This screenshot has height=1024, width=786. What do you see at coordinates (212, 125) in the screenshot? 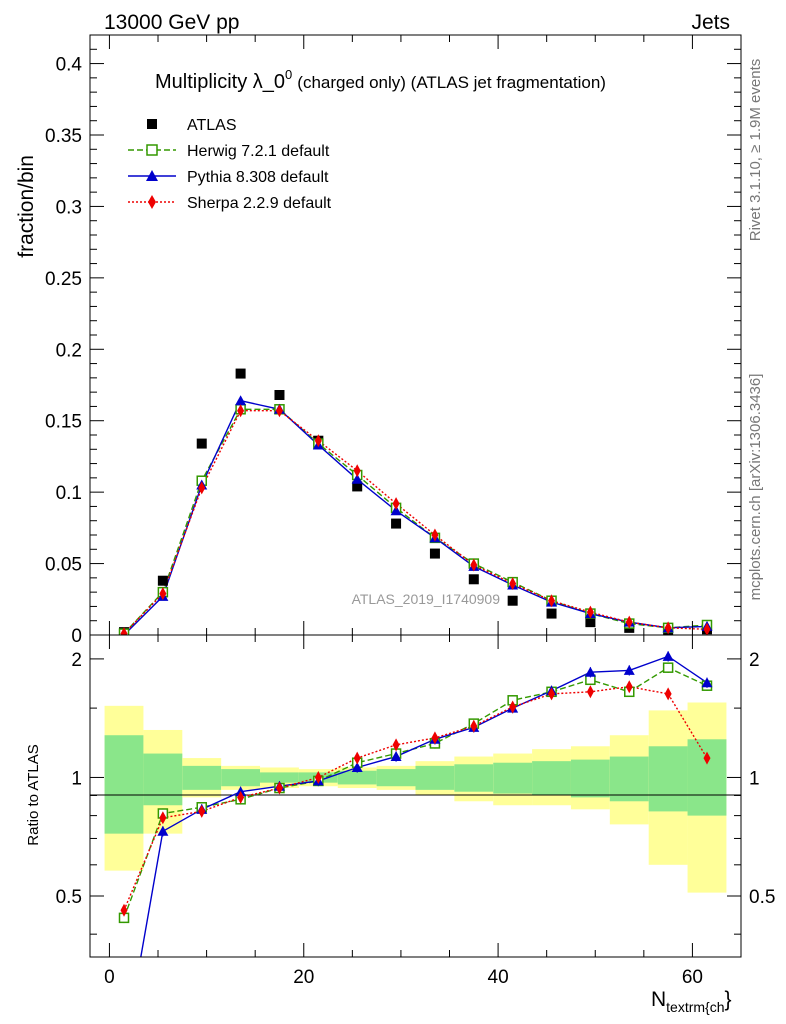
I see `legend-label: ATLAS` at bounding box center [212, 125].